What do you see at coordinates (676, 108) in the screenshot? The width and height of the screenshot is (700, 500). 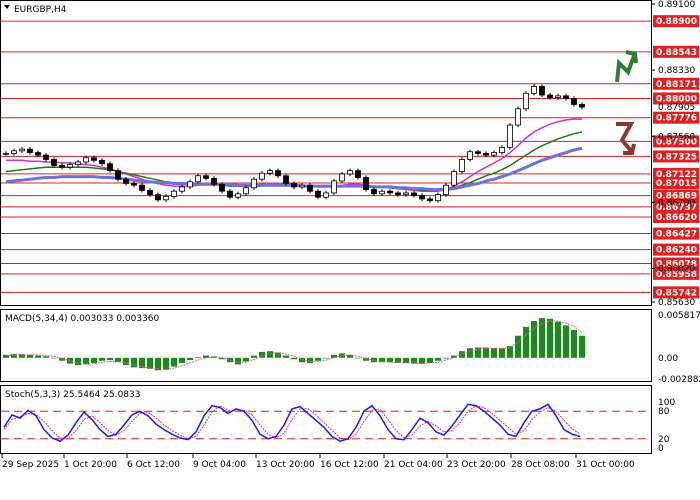 I see `current-price-label: 0.87905` at bounding box center [676, 108].